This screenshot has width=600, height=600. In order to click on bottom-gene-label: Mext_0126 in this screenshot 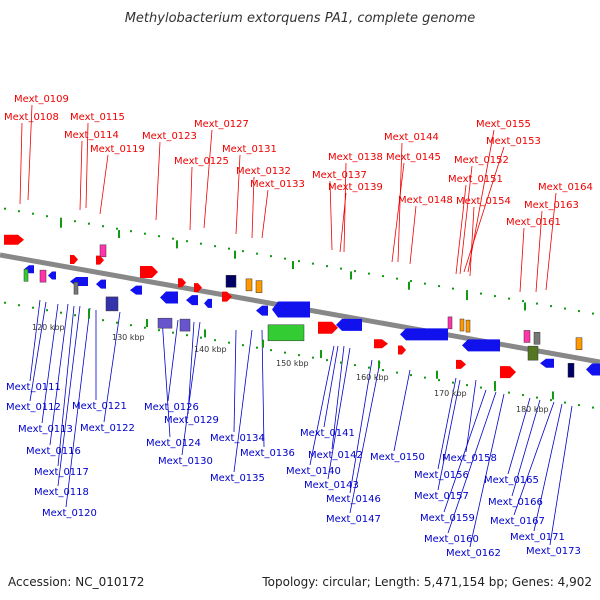, I will do `click(171, 407)`.